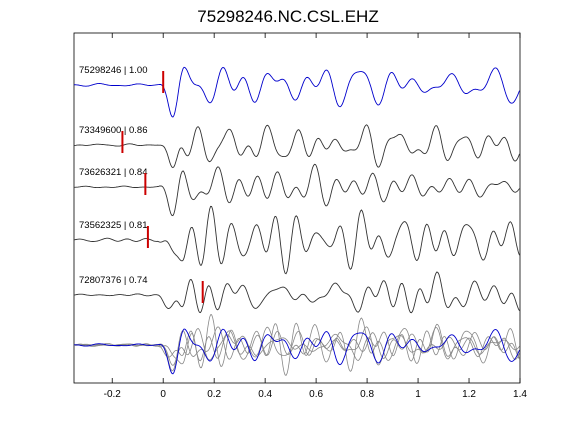 This screenshot has height=432, width=576. I want to click on trace-label: 73626321 | 0.84, so click(113, 172).